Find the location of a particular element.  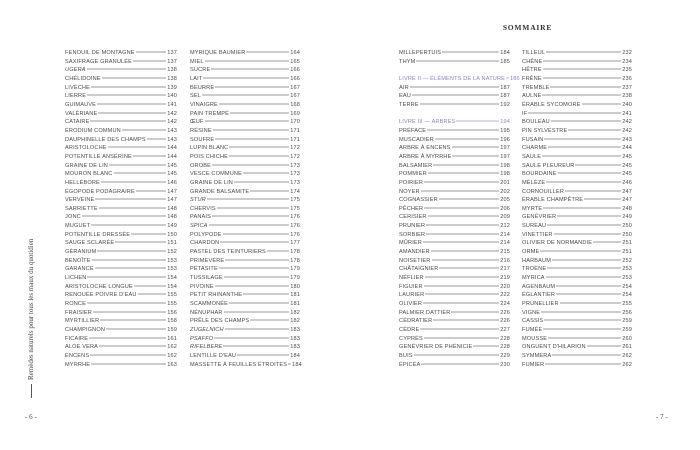

toc-entry: PÊCHER 206 is located at coordinates (454, 209).